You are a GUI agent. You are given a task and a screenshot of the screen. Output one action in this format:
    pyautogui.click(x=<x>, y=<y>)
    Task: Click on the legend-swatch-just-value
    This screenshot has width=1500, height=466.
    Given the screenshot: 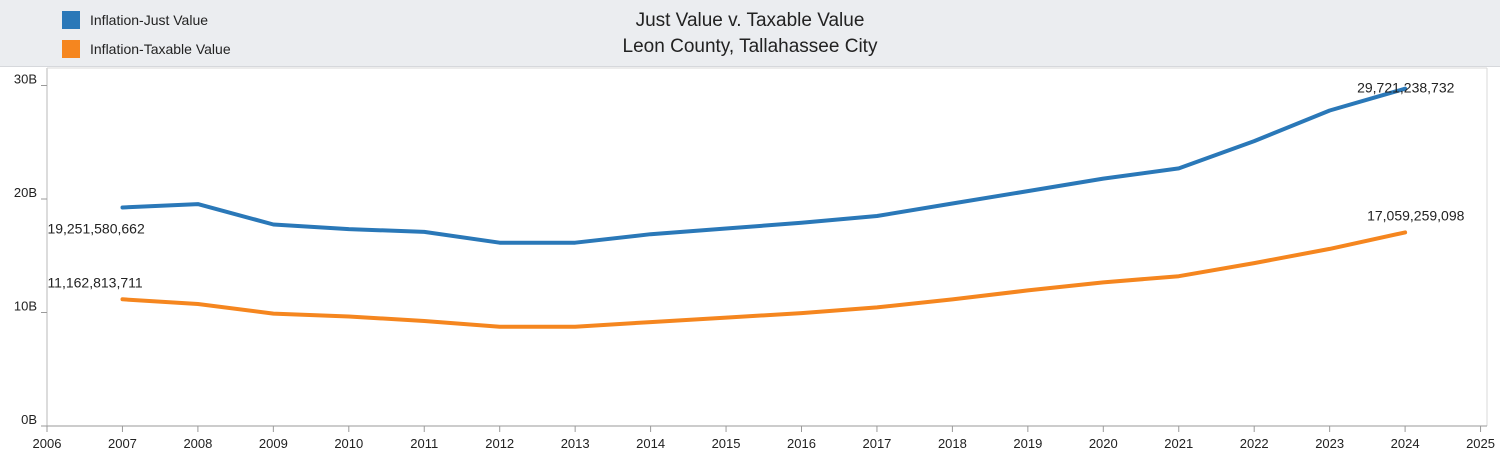 What is the action you would take?
    pyautogui.click(x=71, y=20)
    